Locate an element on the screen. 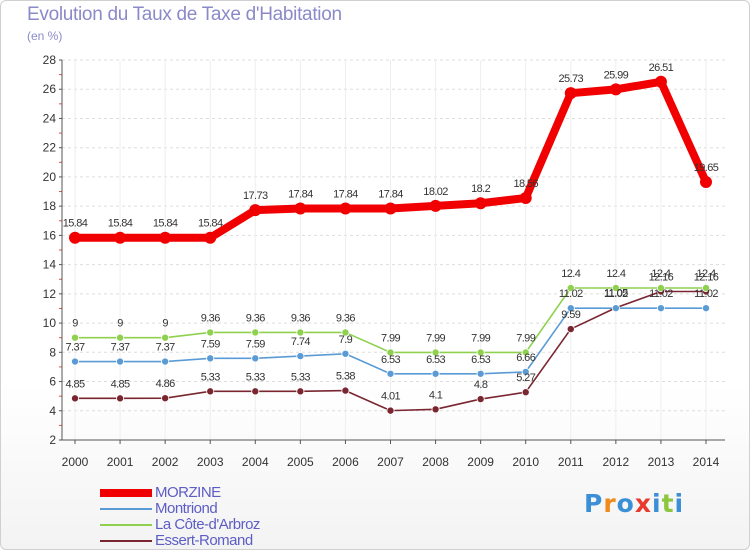 This screenshot has height=550, width=750. data-label: 4.8 is located at coordinates (481, 385).